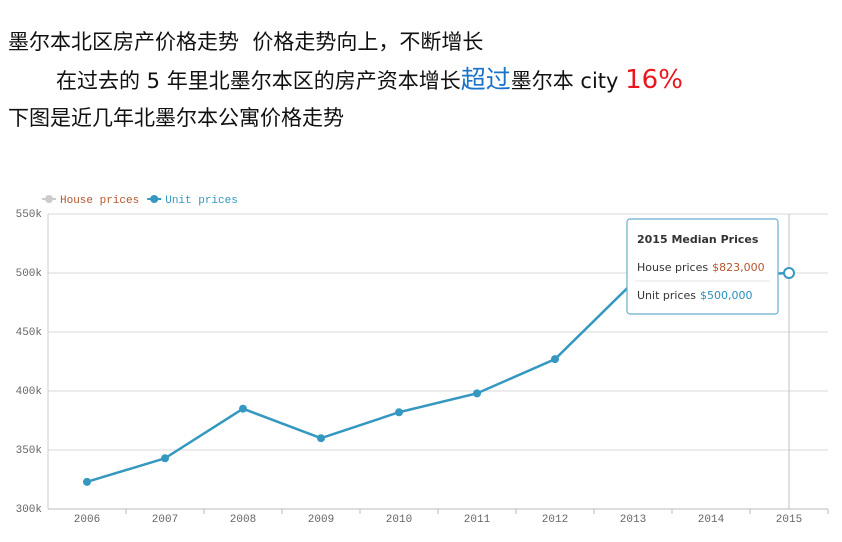 Image resolution: width=842 pixels, height=542 pixels. I want to click on x-tick-label: 2013, so click(633, 520).